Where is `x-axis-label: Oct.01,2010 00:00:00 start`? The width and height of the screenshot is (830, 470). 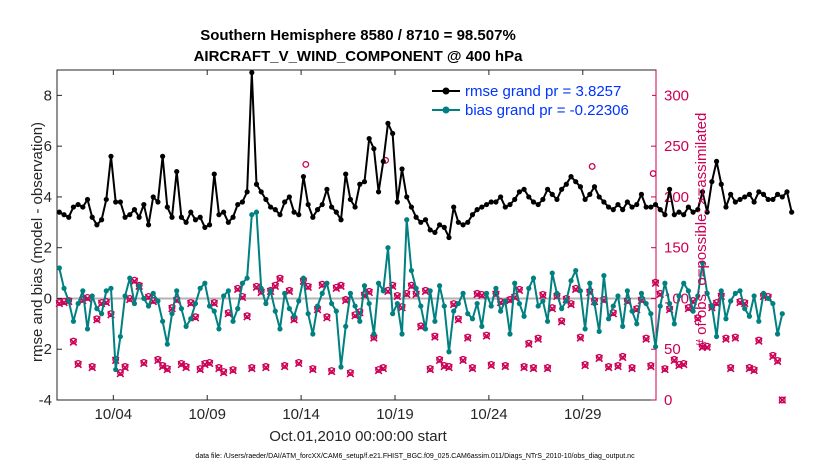 x-axis-label: Oct.01,2010 00:00:00 start is located at coordinates (358, 436).